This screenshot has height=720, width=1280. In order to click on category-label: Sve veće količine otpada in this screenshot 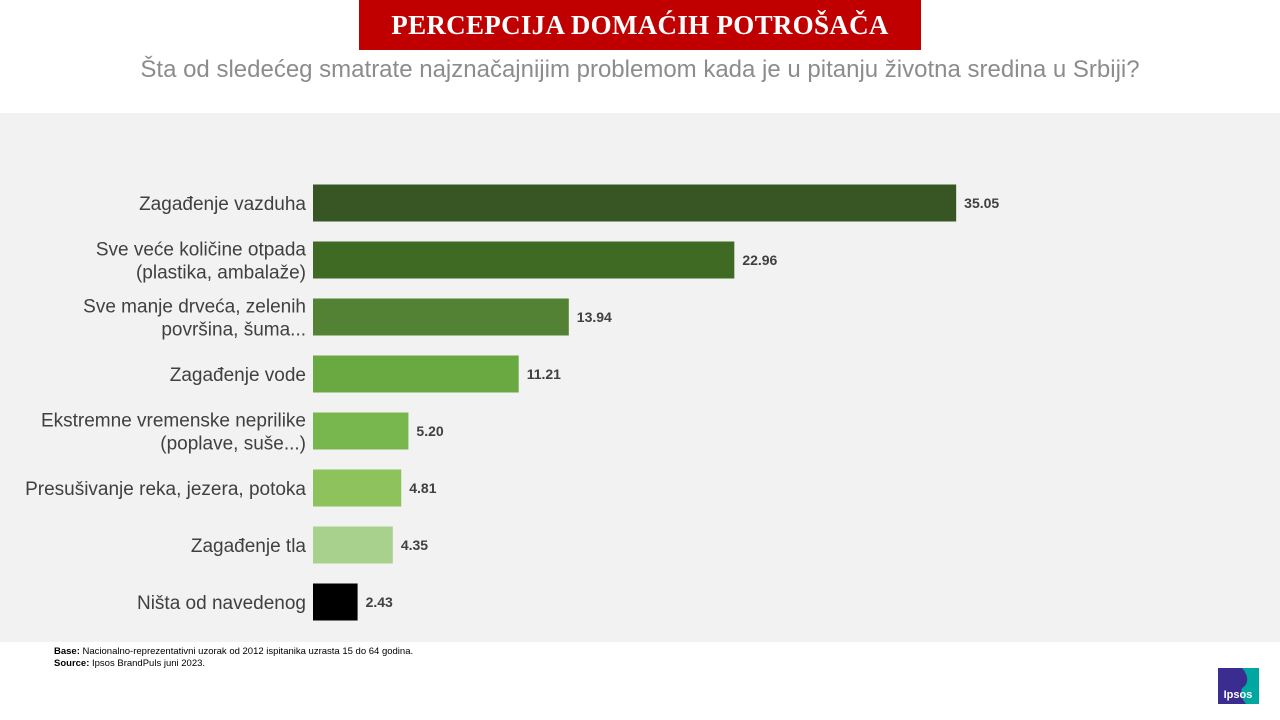, I will do `click(201, 250)`.